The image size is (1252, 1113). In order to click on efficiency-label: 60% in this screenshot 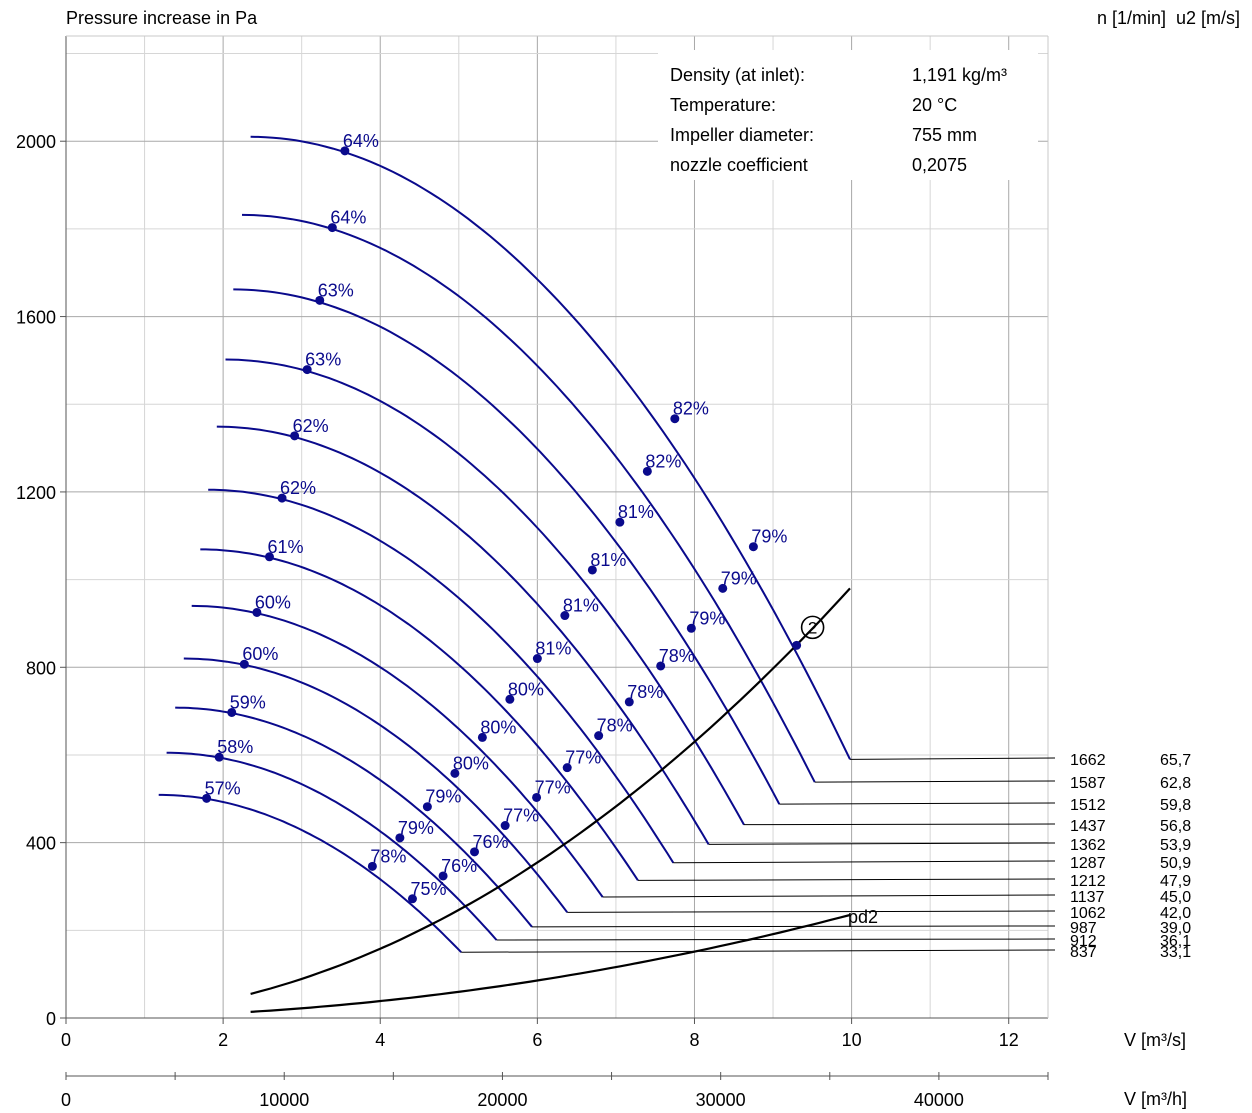, I will do `click(260, 654)`.